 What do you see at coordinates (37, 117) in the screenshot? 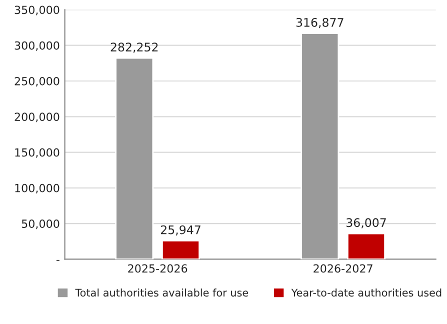
I see `y-tick-label: 200,000` at bounding box center [37, 117].